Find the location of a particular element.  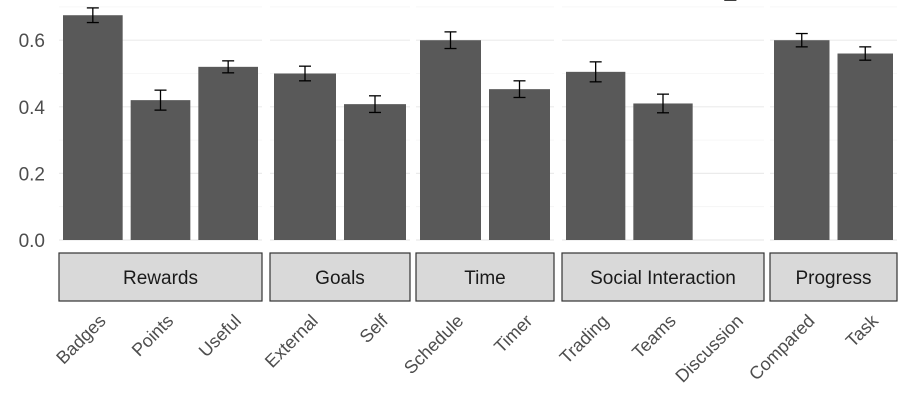

x-tick-label-task: Task is located at coordinates (862, 330).